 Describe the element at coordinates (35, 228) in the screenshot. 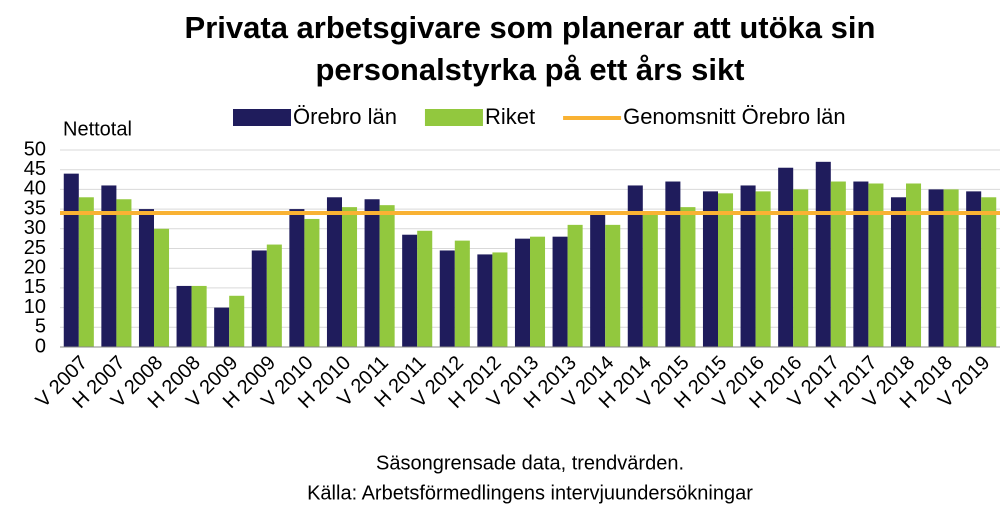

I see `y-tick-label: 30` at that location.